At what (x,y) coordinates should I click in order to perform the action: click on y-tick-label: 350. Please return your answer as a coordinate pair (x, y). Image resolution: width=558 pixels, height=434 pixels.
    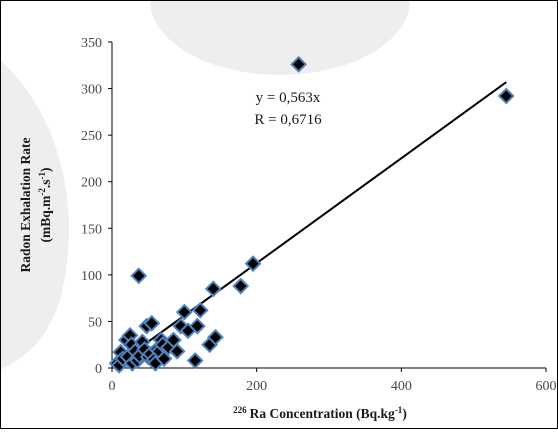
    Looking at the image, I should click on (91, 43).